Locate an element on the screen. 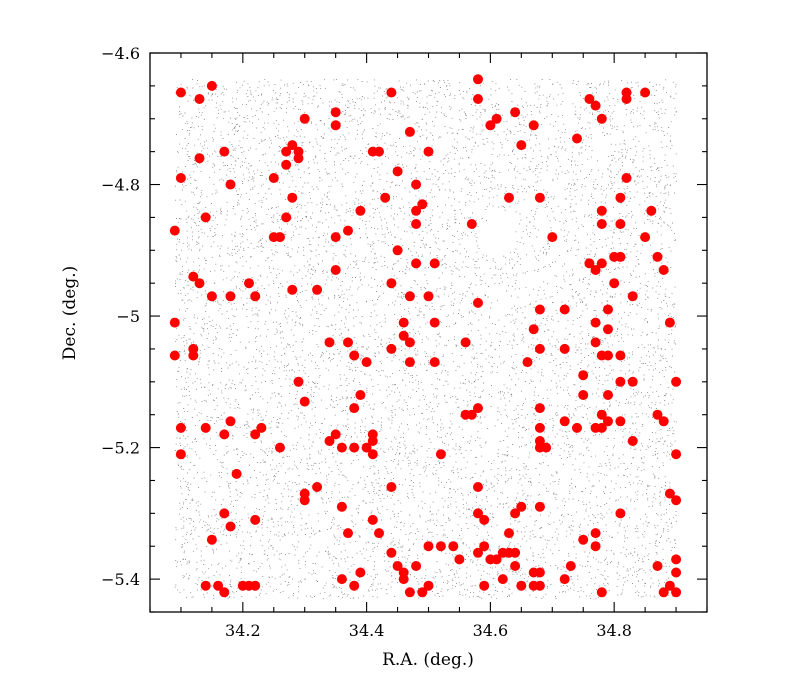 The width and height of the screenshot is (799, 677). y-tick-label: −5.2 is located at coordinates (120, 448).